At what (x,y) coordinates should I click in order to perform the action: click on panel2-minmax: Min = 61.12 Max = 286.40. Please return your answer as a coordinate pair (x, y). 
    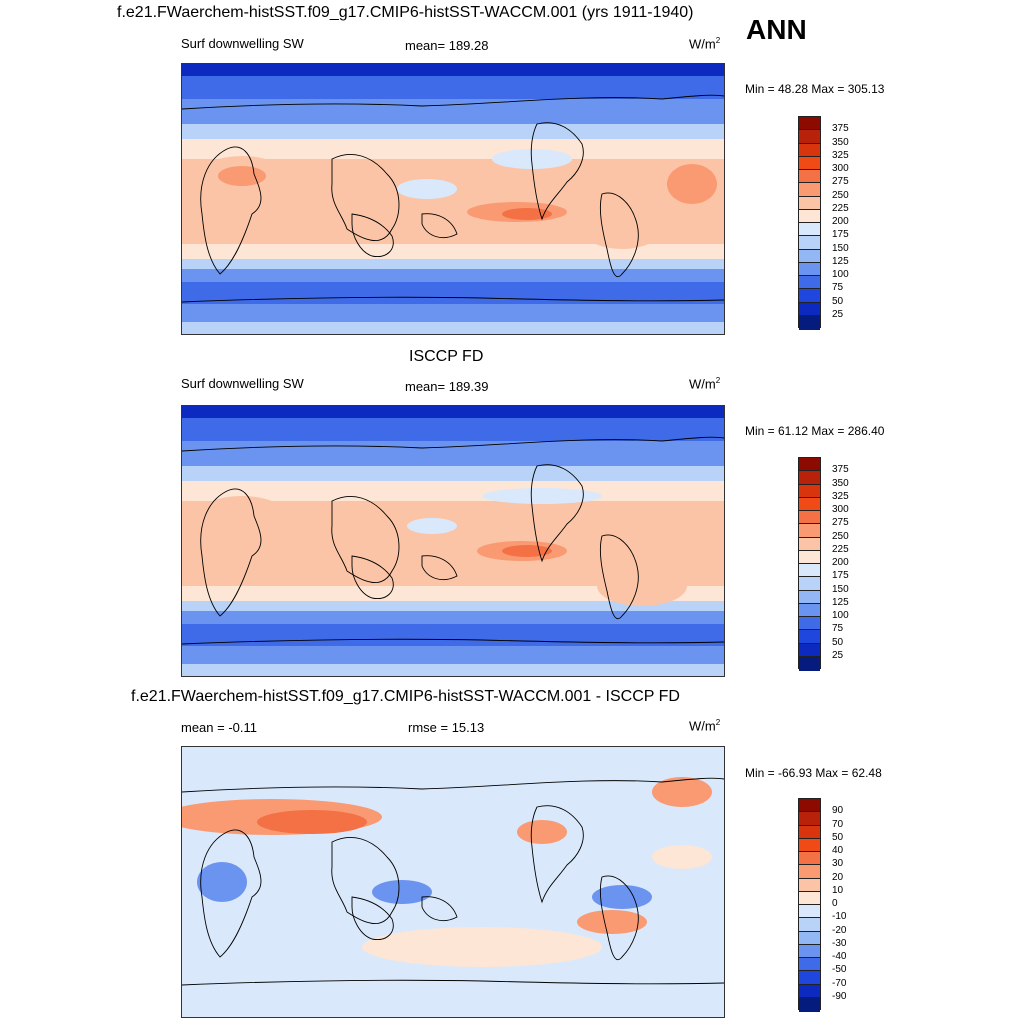
    Looking at the image, I should click on (815, 431).